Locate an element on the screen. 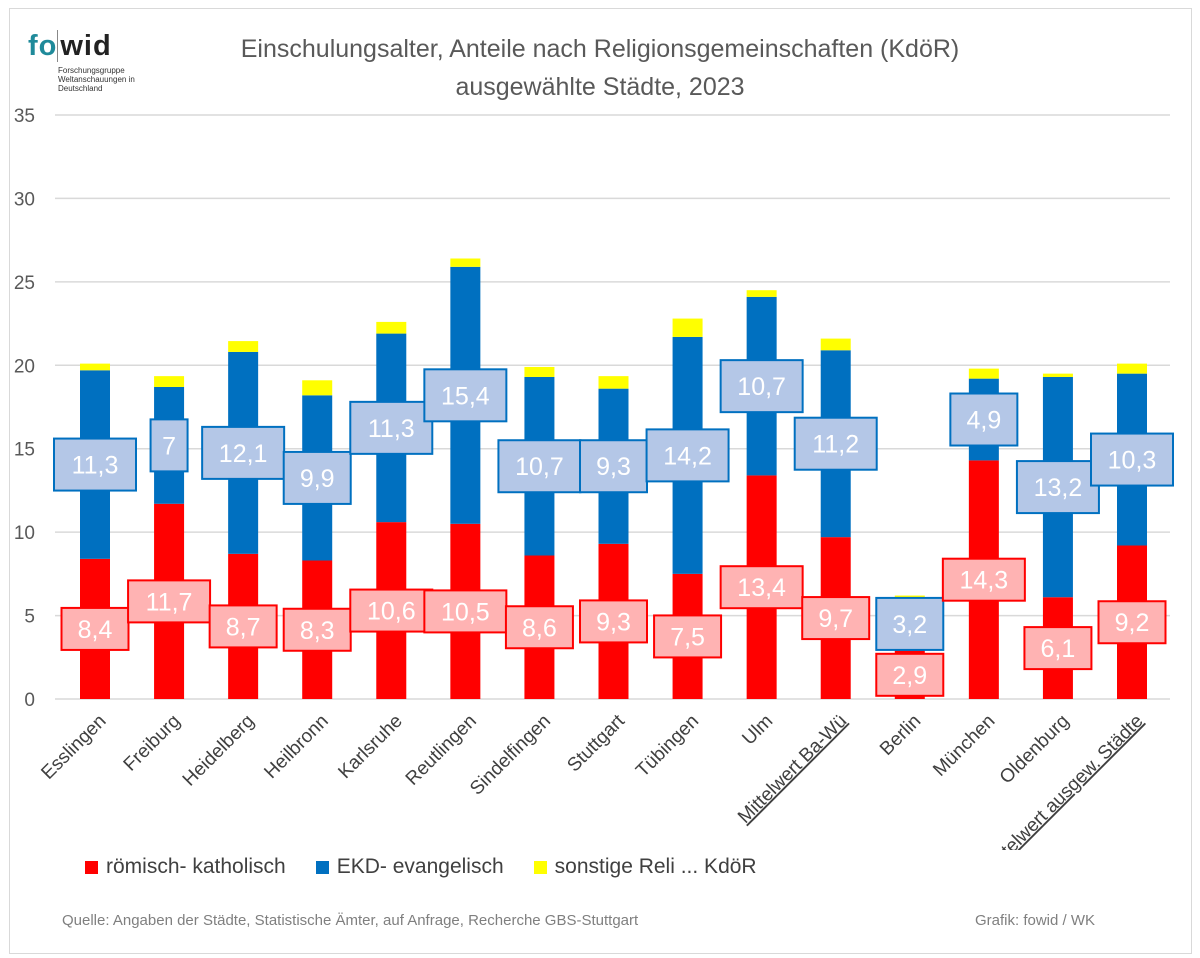  data-label: 10,5 is located at coordinates (465, 612).